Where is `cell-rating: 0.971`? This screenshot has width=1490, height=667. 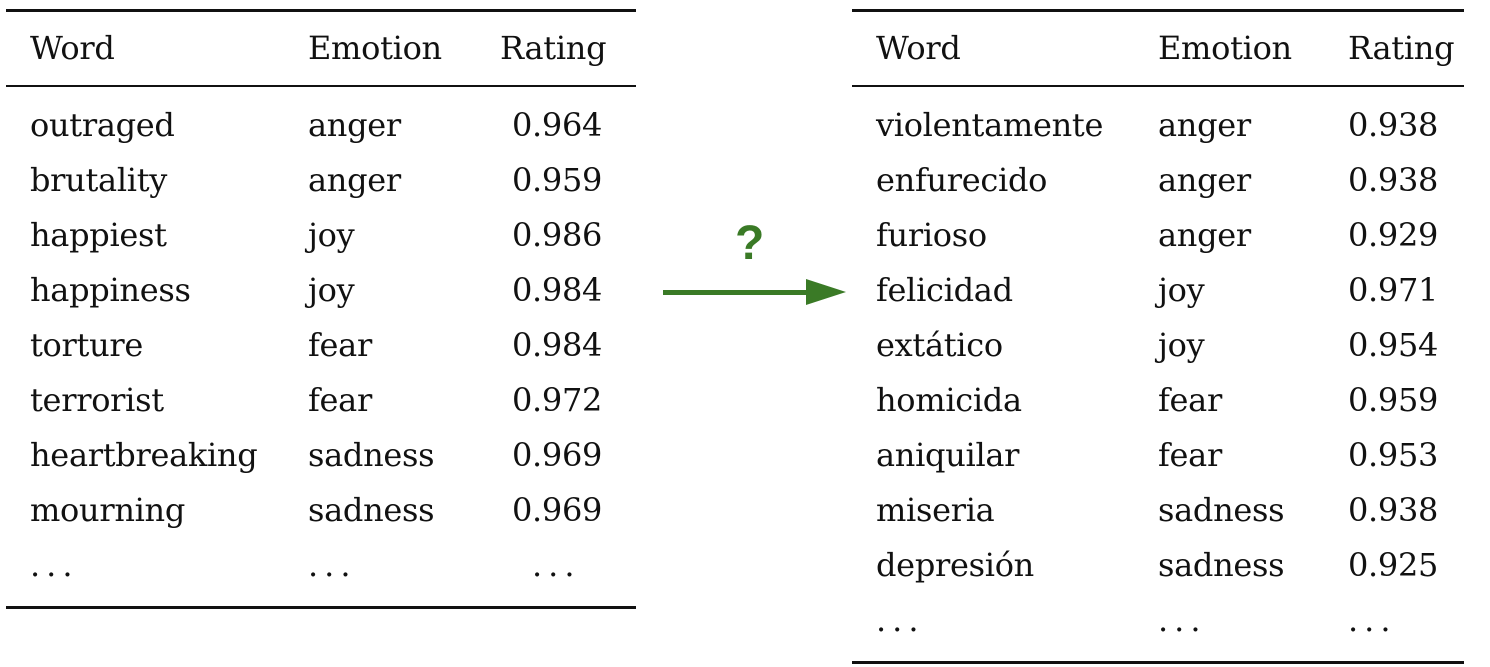
cell-rating: 0.971 is located at coordinates (1393, 290).